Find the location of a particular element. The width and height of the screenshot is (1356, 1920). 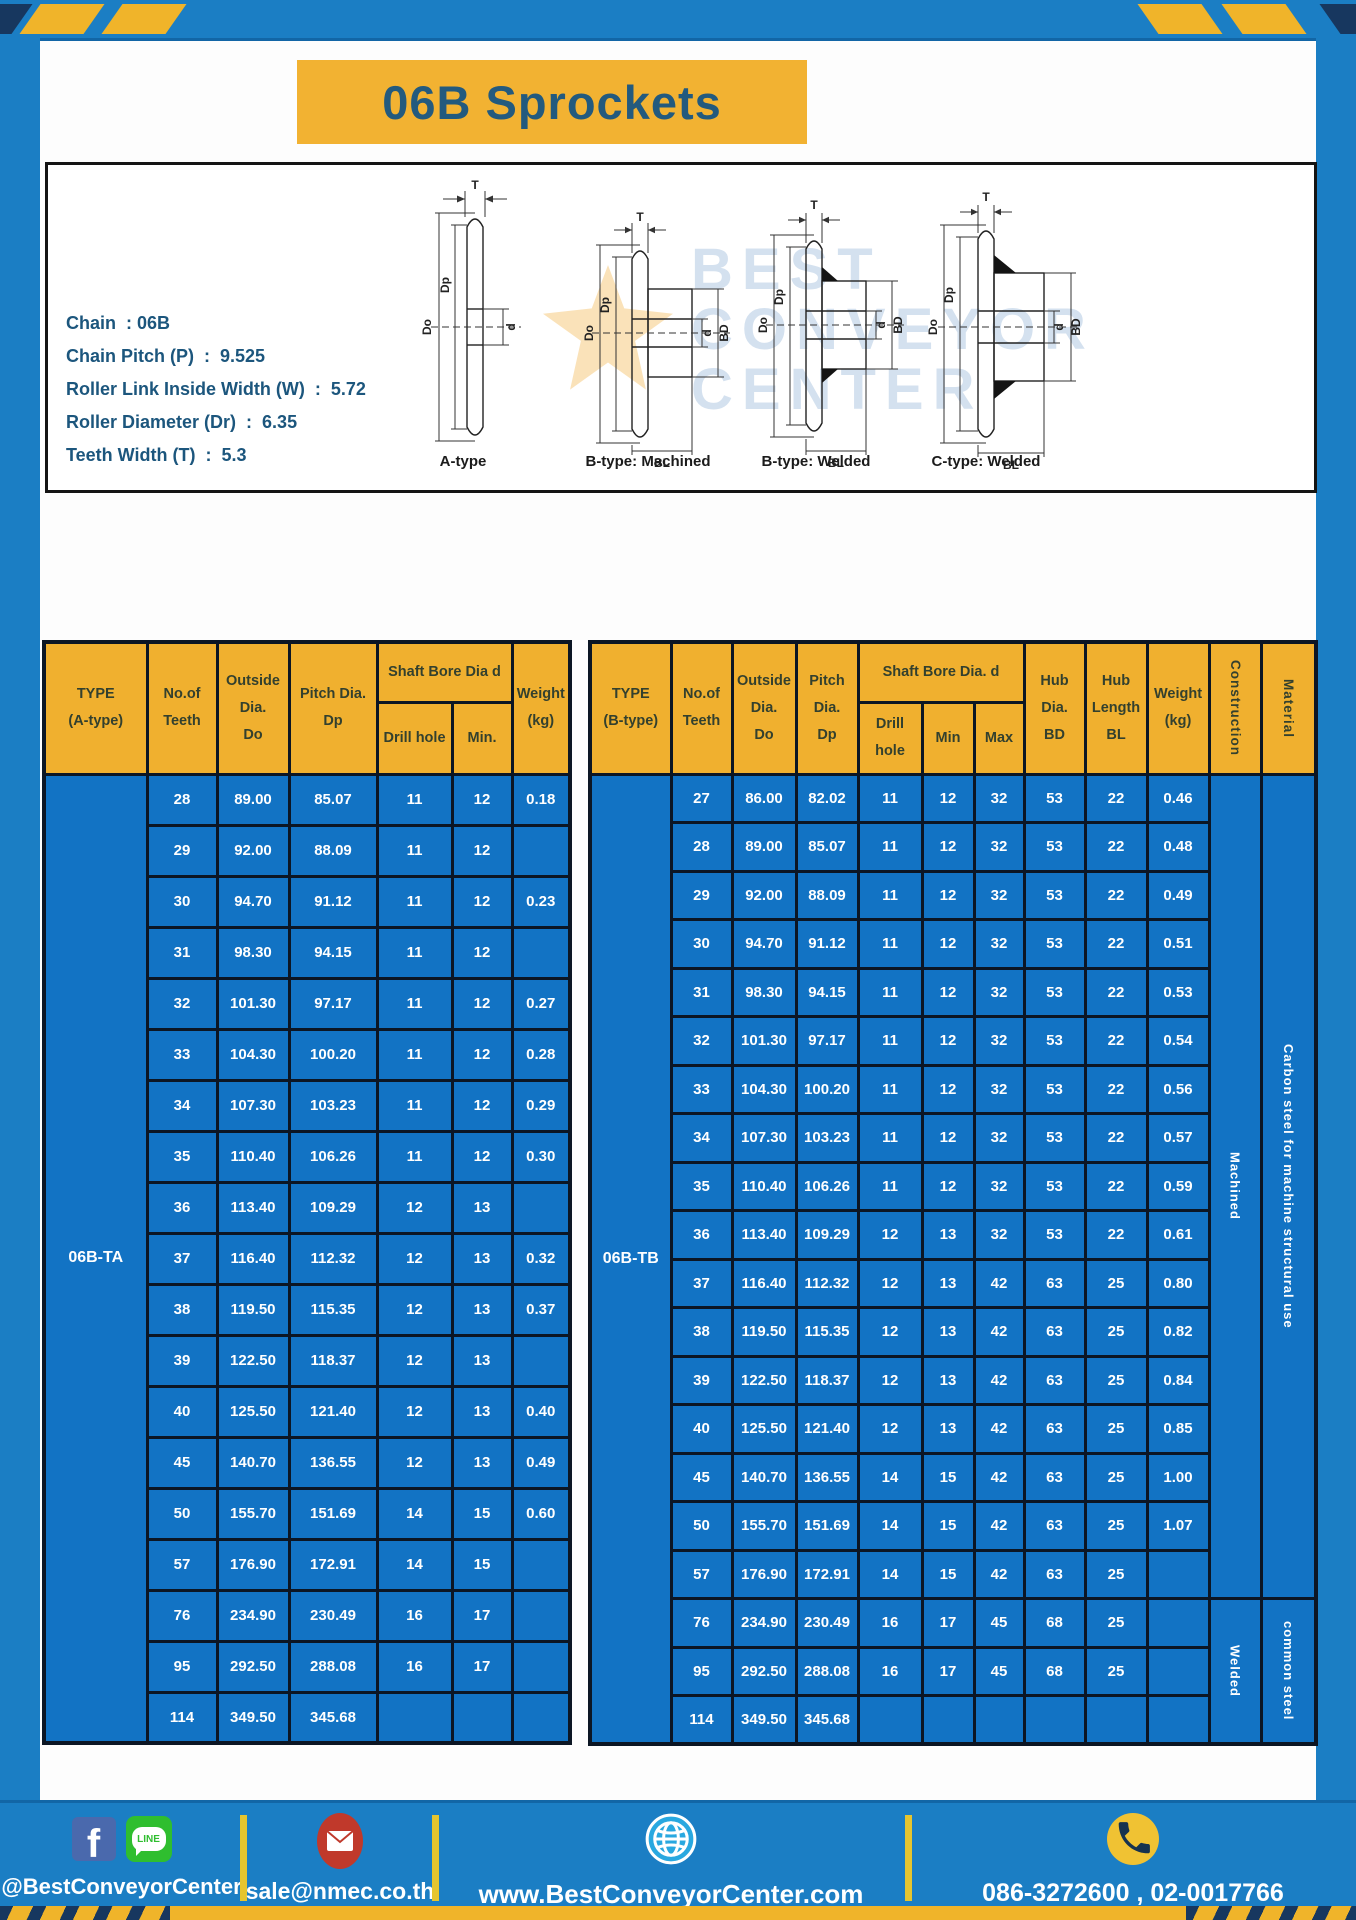

type-label: 06B-TB is located at coordinates (630, 1259).